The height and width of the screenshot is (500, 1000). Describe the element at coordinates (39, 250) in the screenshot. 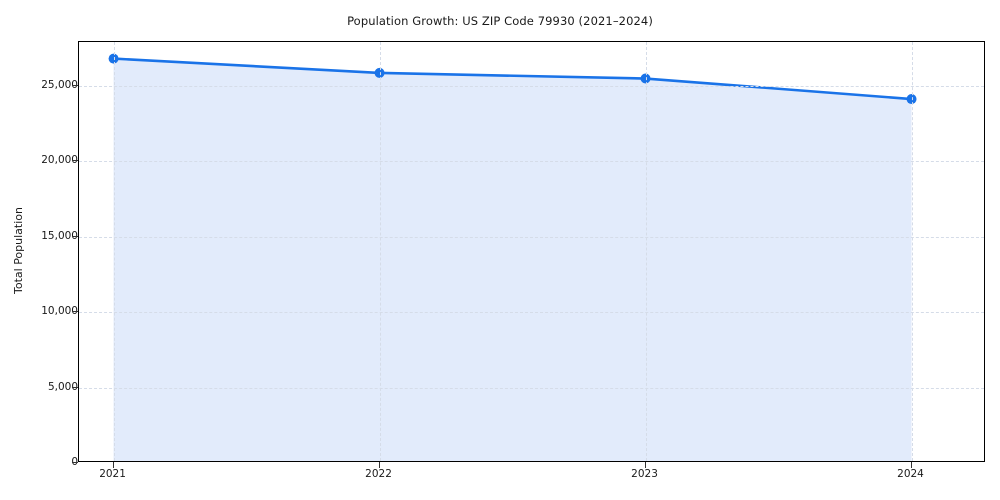

I see `y-axis-tick-labels: 0 5,000 10,000 15,000 20,000 25,000` at that location.